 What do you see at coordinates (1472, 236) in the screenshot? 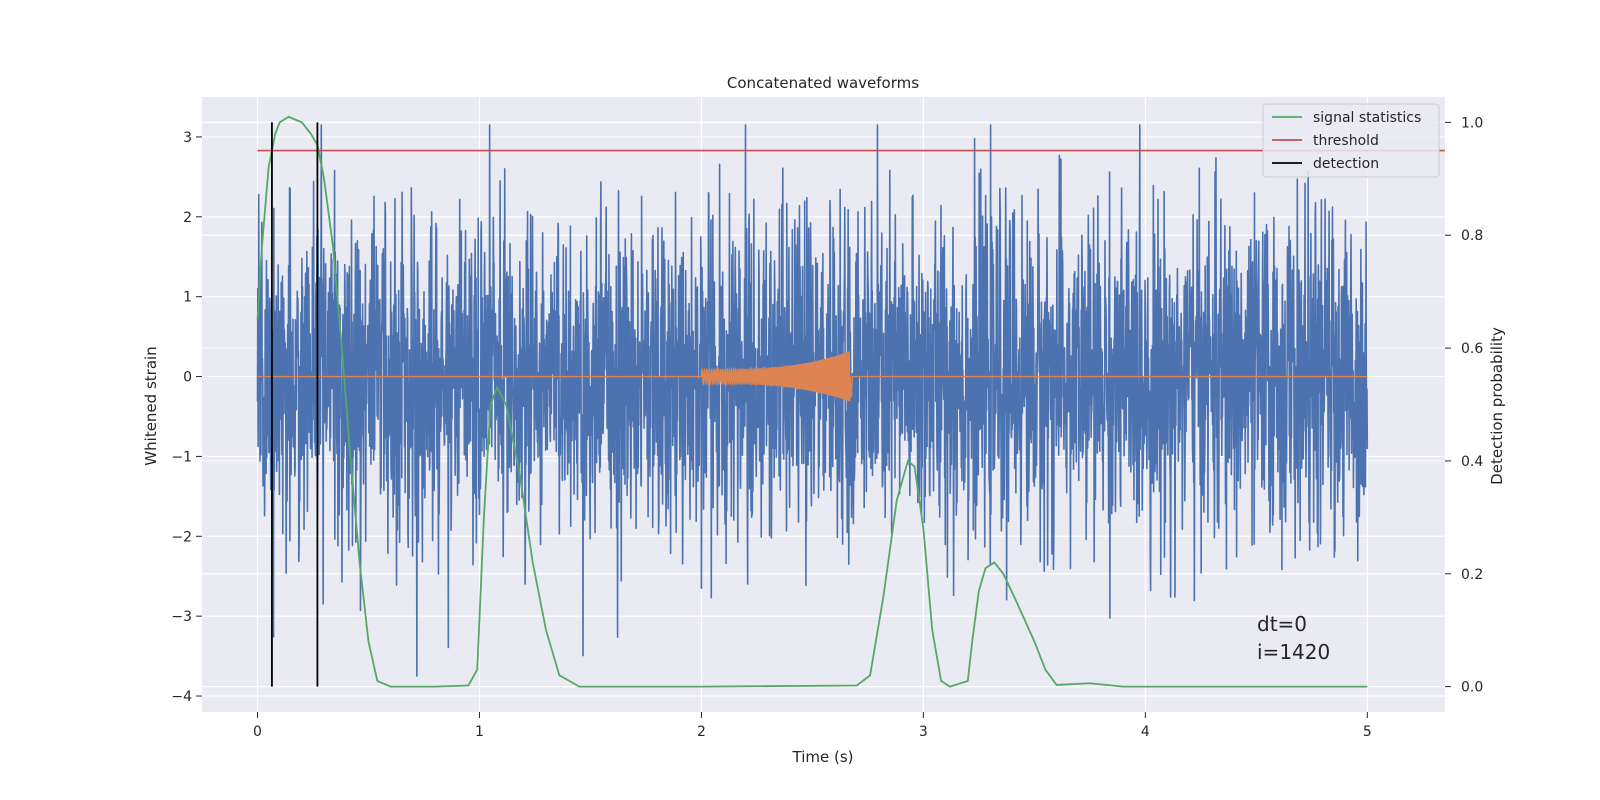
I see `y-right-tick-label: 0.8` at bounding box center [1472, 236].